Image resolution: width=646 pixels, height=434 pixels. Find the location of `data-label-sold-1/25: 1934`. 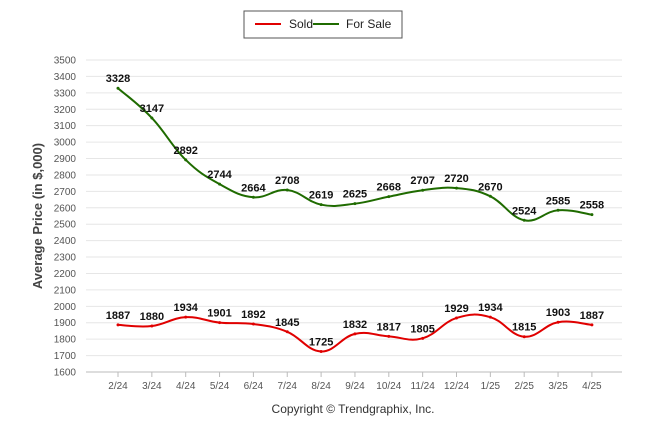

data-label-sold-1/25: 1934 is located at coordinates (490, 308).